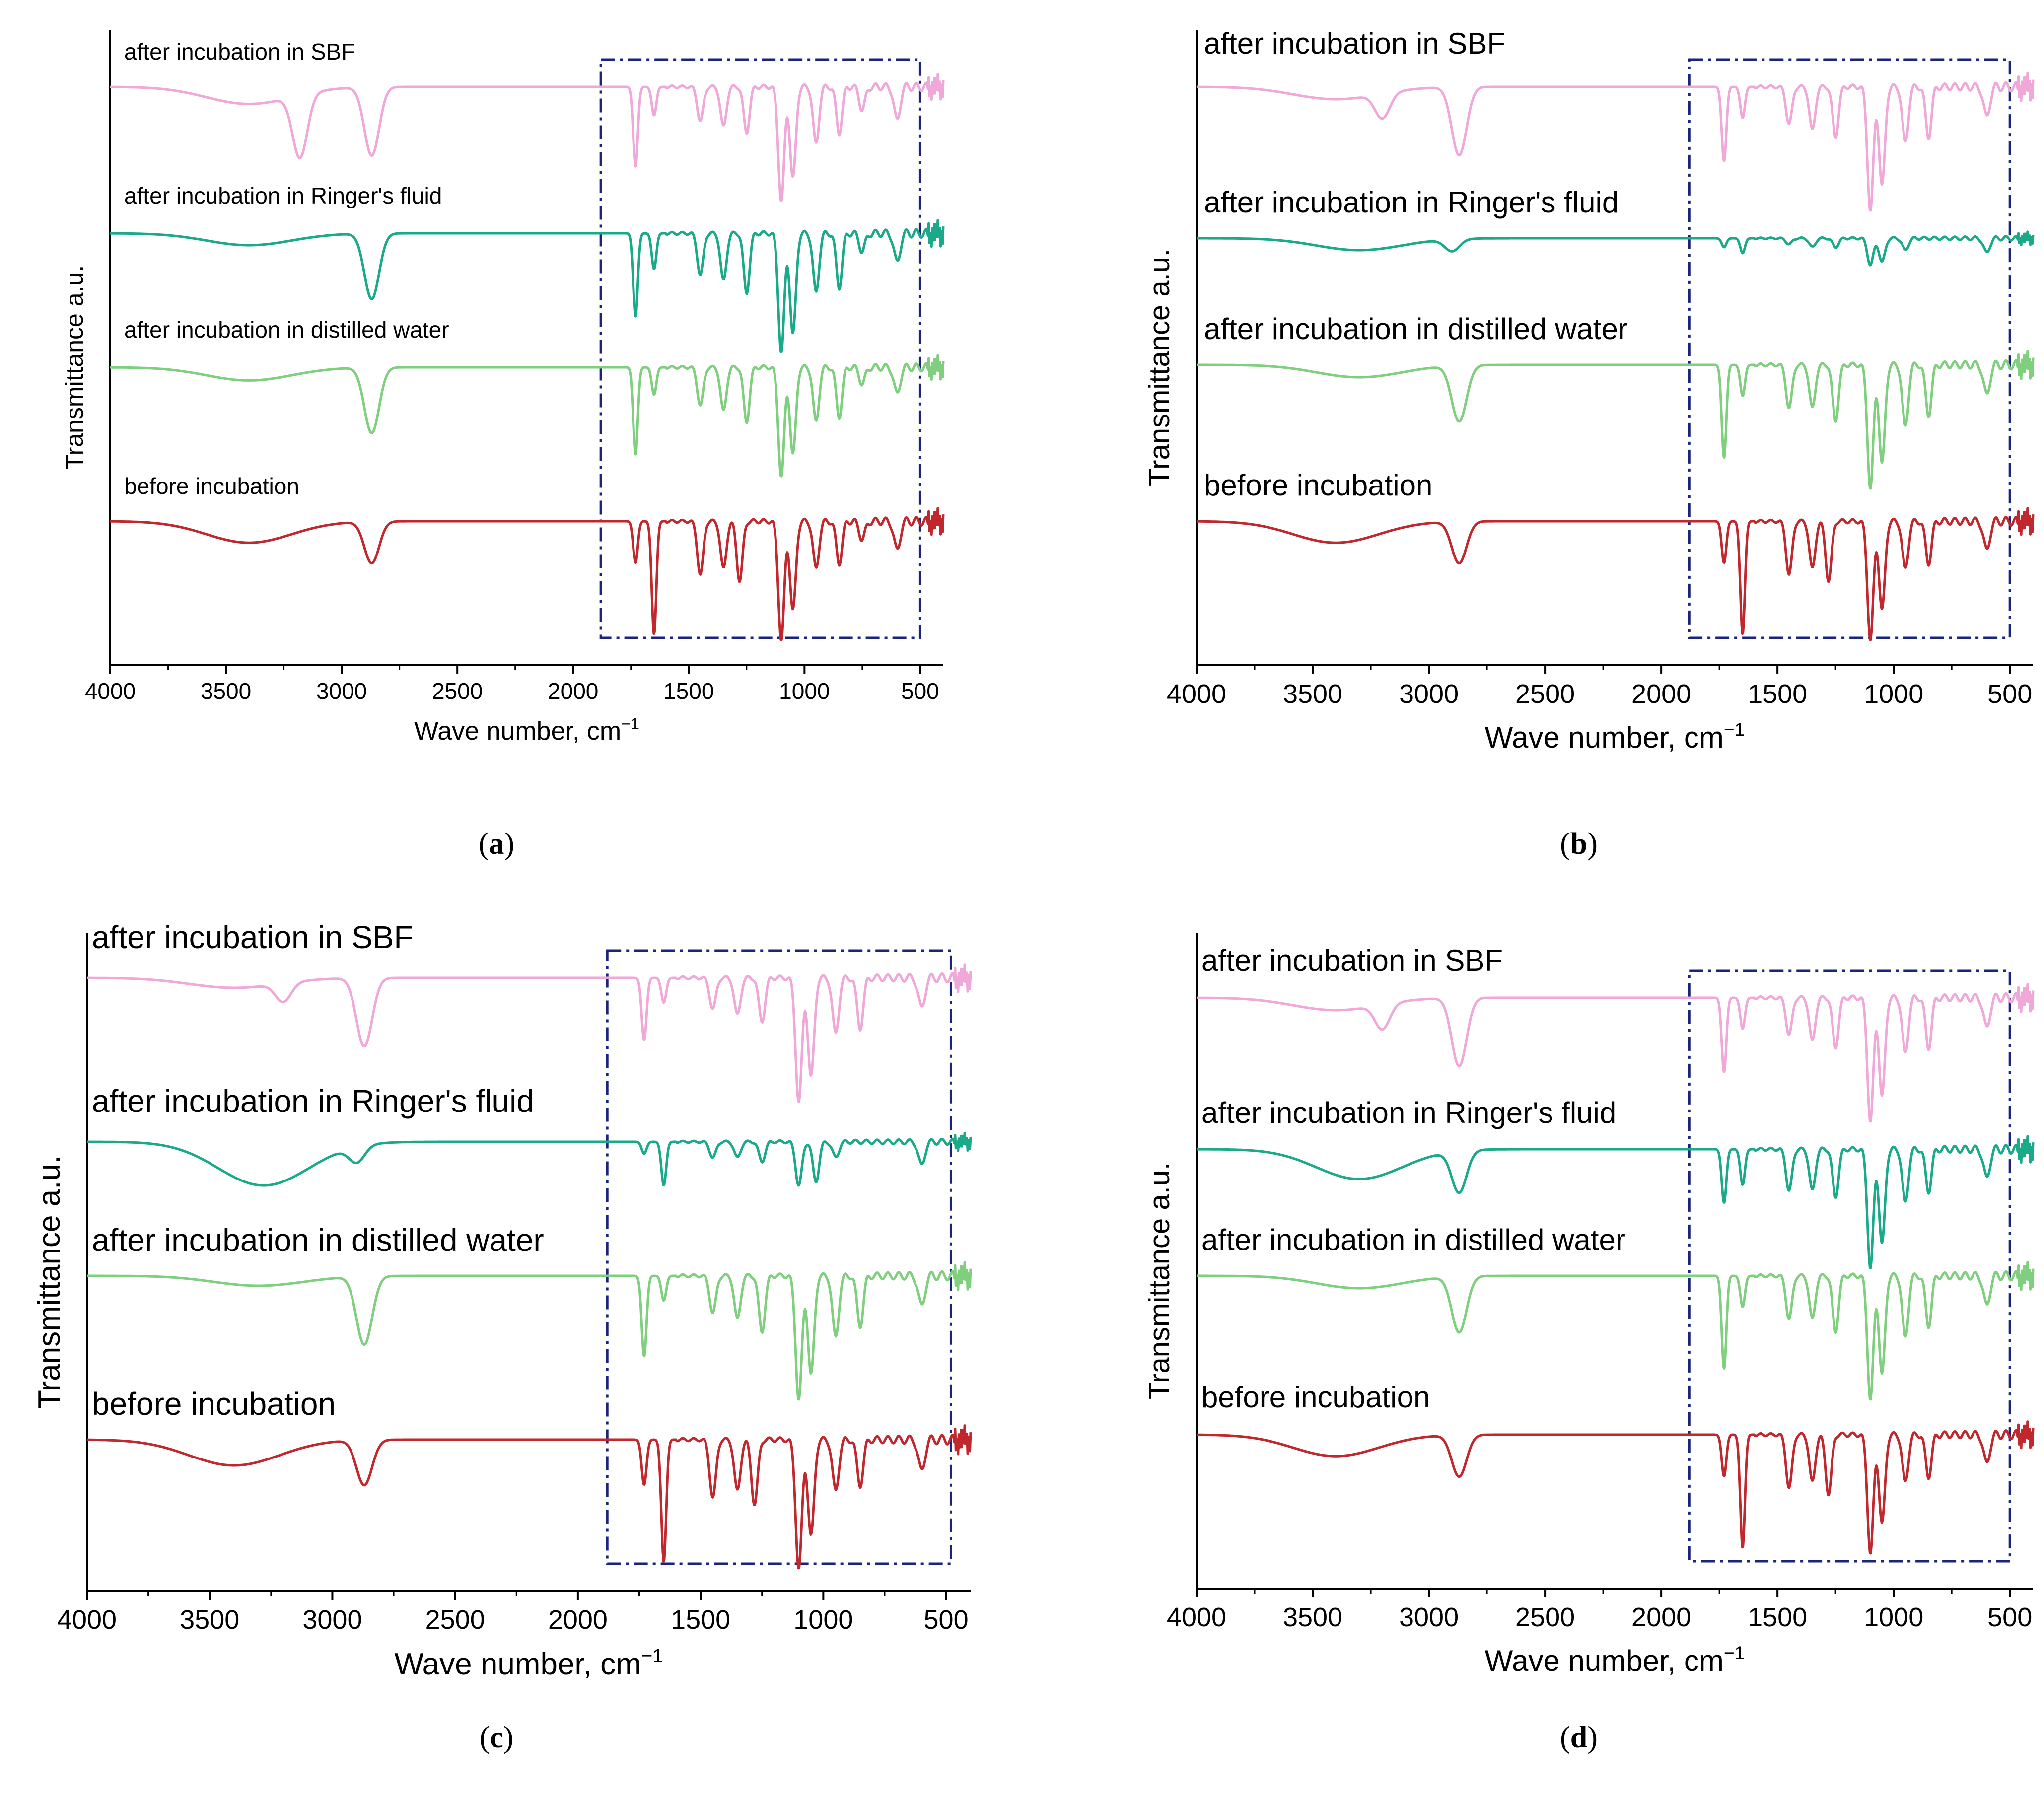 Image resolution: width=2044 pixels, height=1805 pixels. Describe the element at coordinates (1579, 1737) in the screenshot. I see `panel-label: (d)` at that location.